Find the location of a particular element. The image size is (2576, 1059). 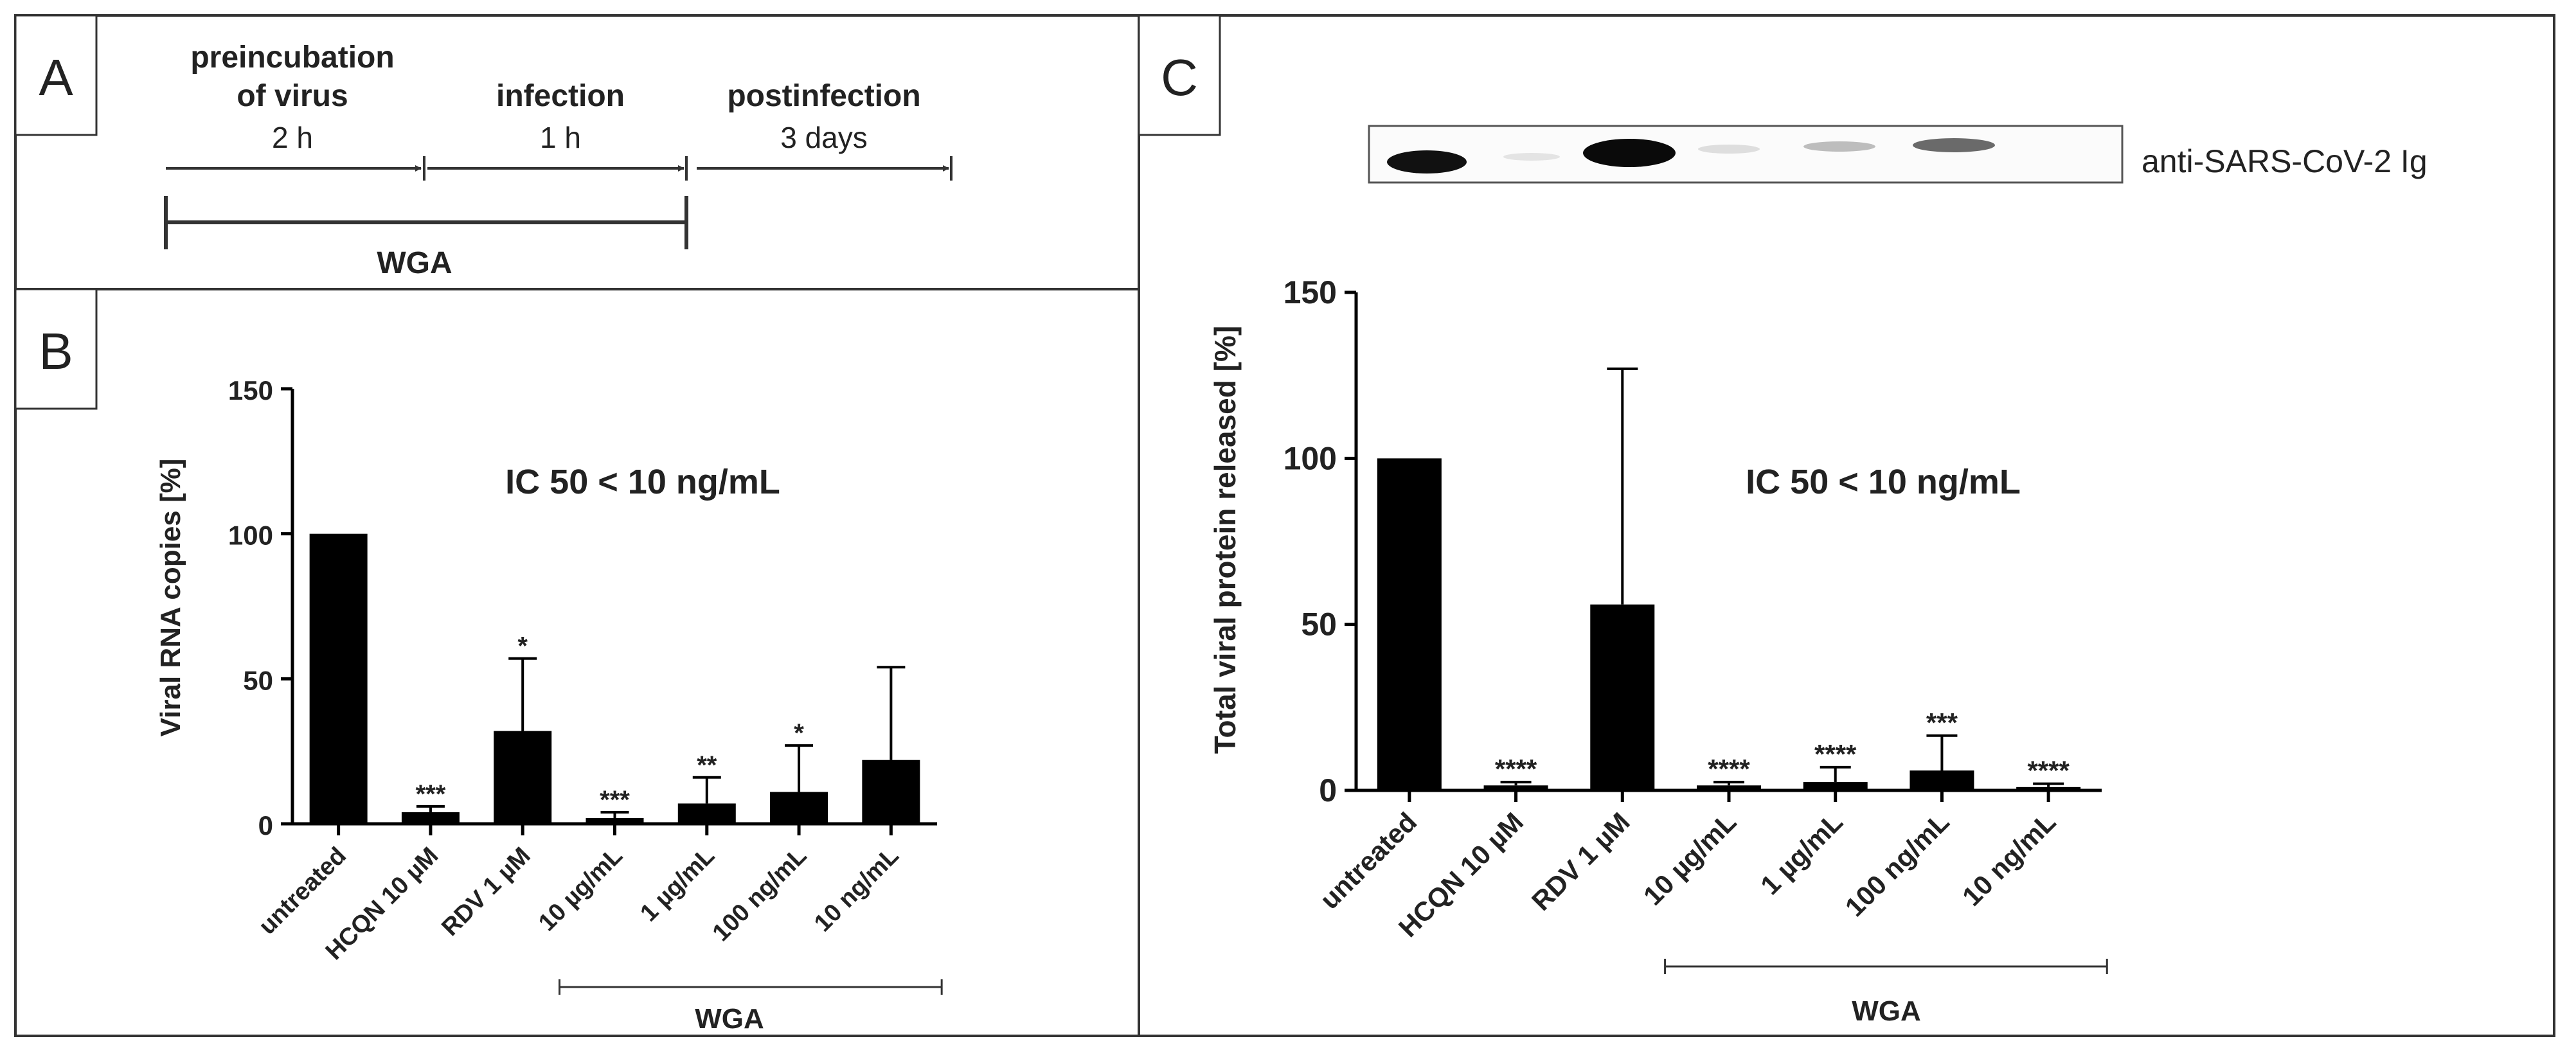

blot-antibody-label: anti-SARS-CoV-2 Ig is located at coordinates (2285, 161).